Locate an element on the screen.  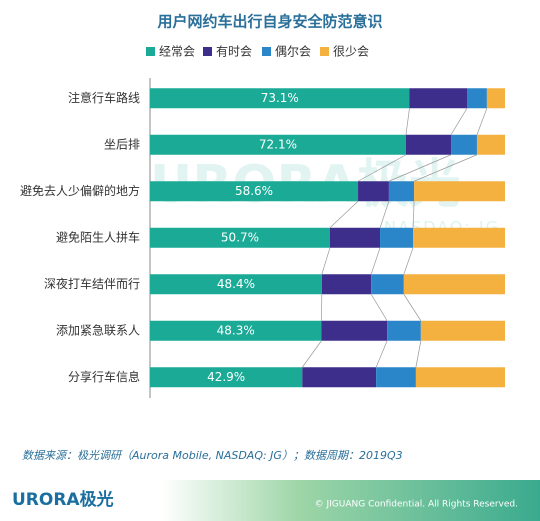
value-label: 72.1% is located at coordinates (278, 144).